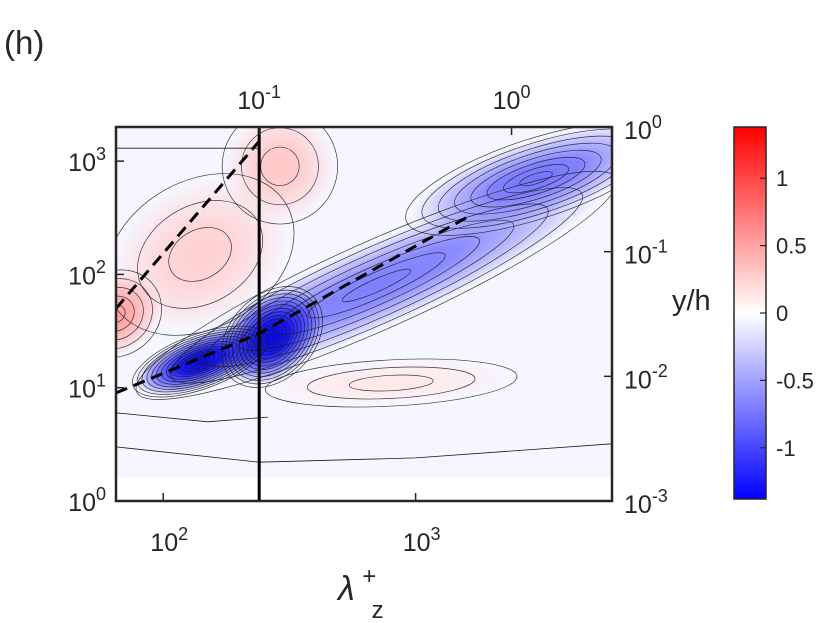  What do you see at coordinates (512, 98) in the screenshot?
I see `top-tick-label: 10⁰` at bounding box center [512, 98].